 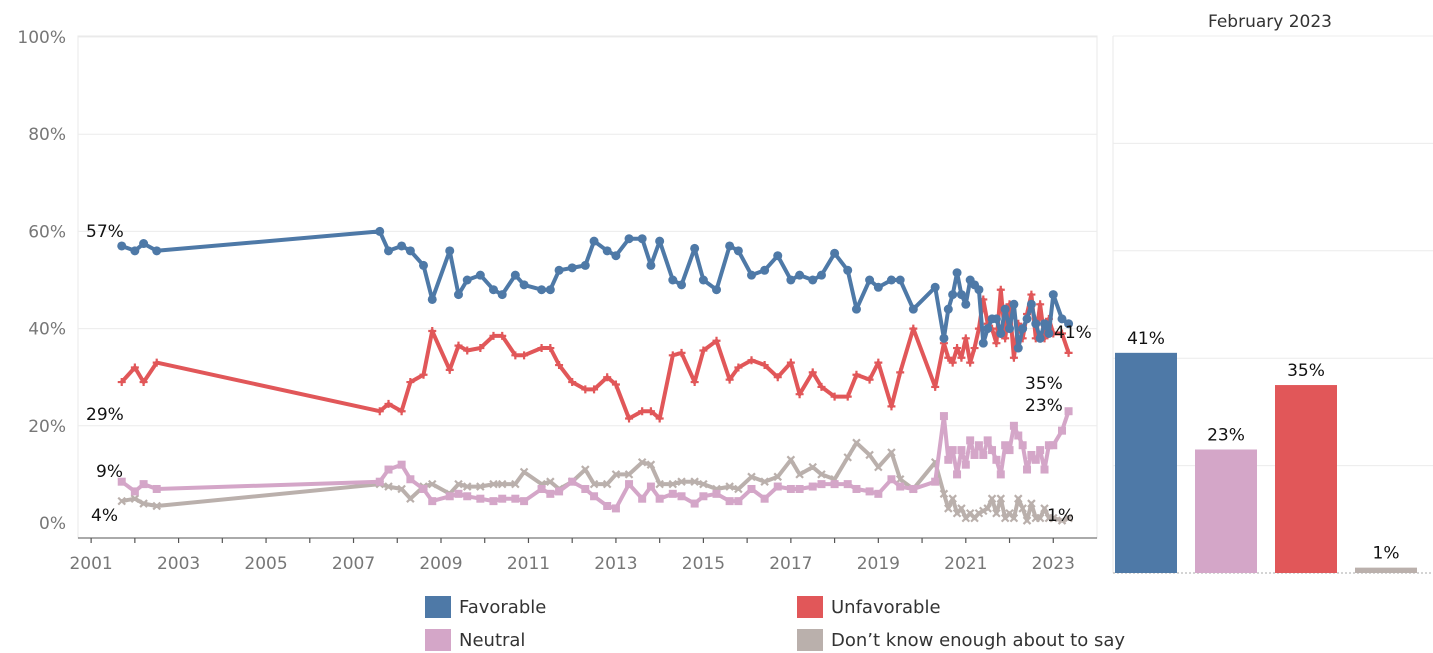 What do you see at coordinates (475, 640) in the screenshot?
I see `legend-item-neutral: Neutral` at bounding box center [475, 640].